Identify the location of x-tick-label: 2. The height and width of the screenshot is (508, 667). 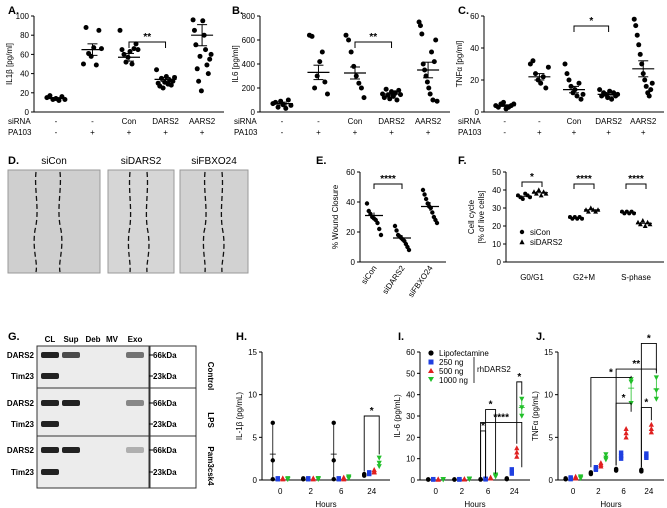
(311, 491).